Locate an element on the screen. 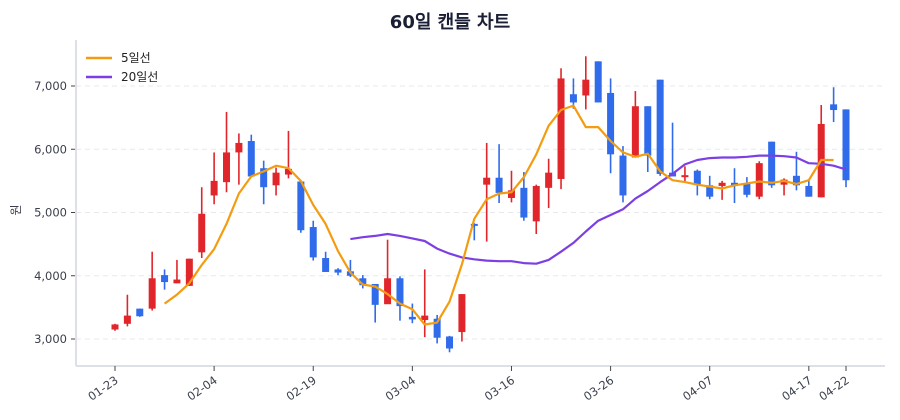 Image resolution: width=900 pixels, height=420 pixels. y-tick-label: 6,000 is located at coordinates (50, 149).